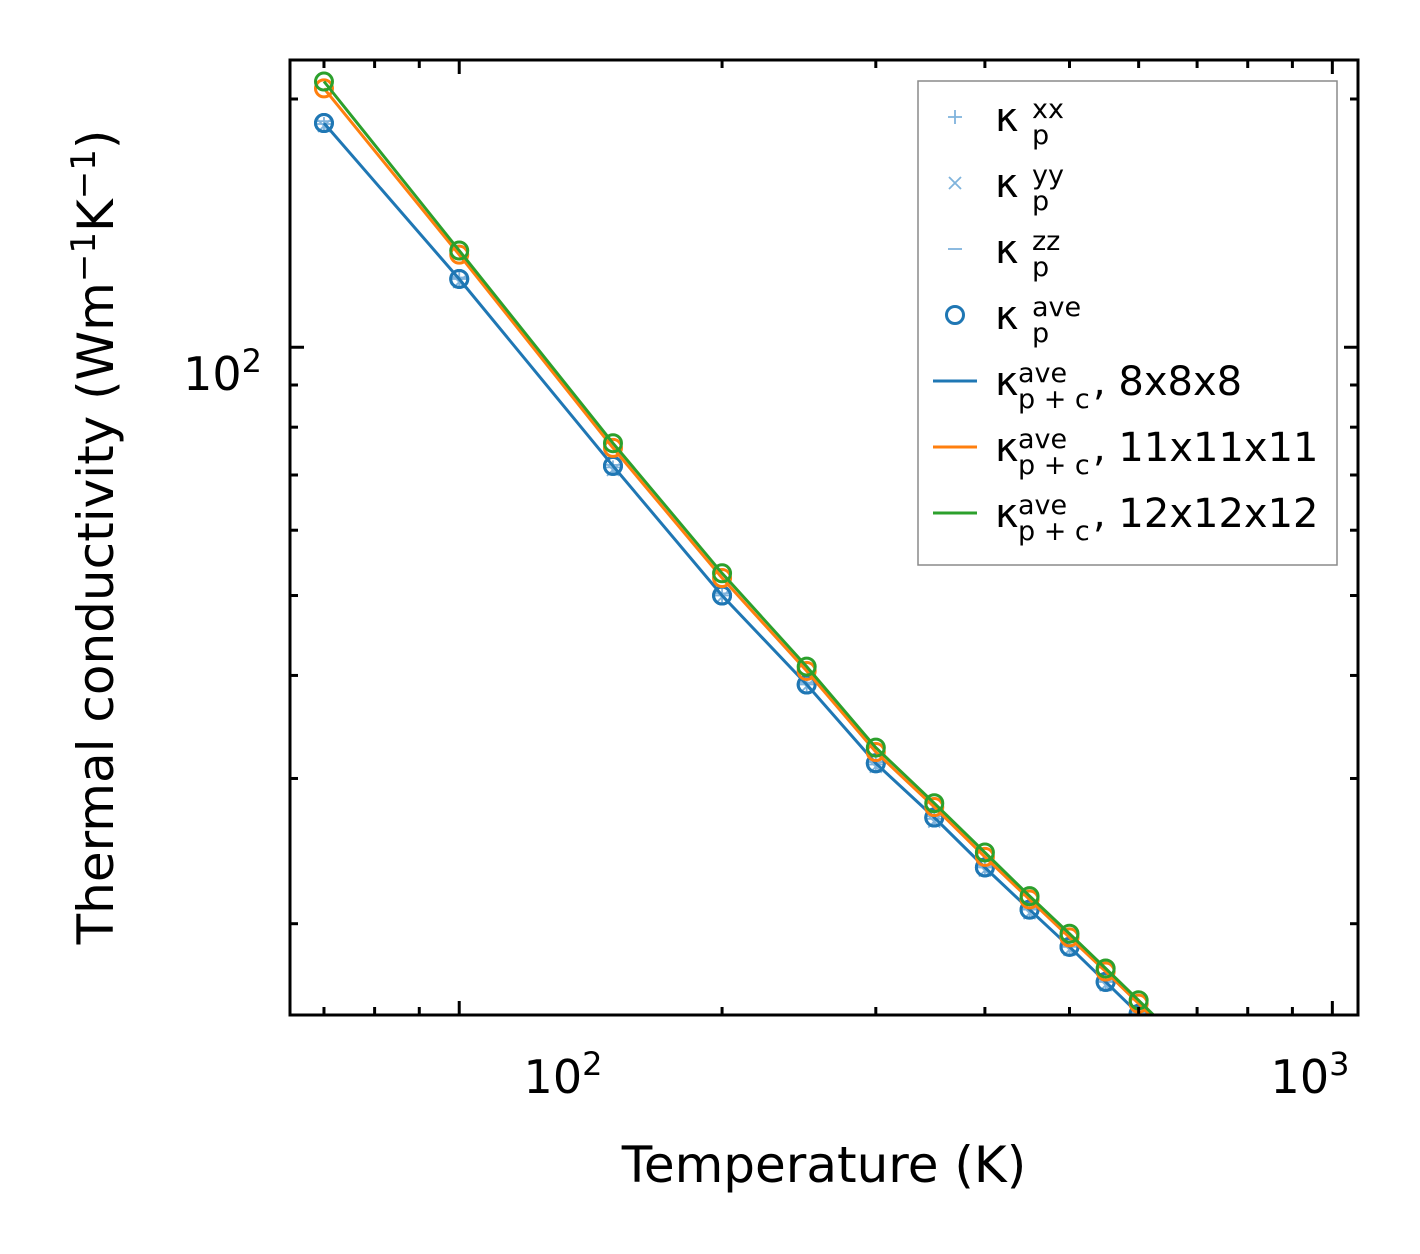  Describe the element at coordinates (1156, 518) in the screenshot. I see `legend-label-kpc-12: κave p + c, 12x12x12` at that location.